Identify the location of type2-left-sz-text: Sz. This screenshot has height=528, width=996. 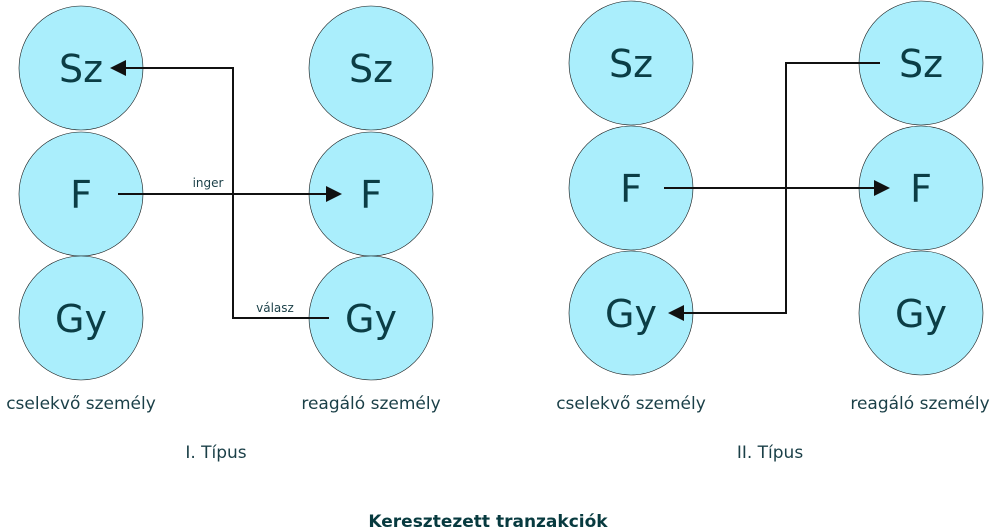
(631, 64).